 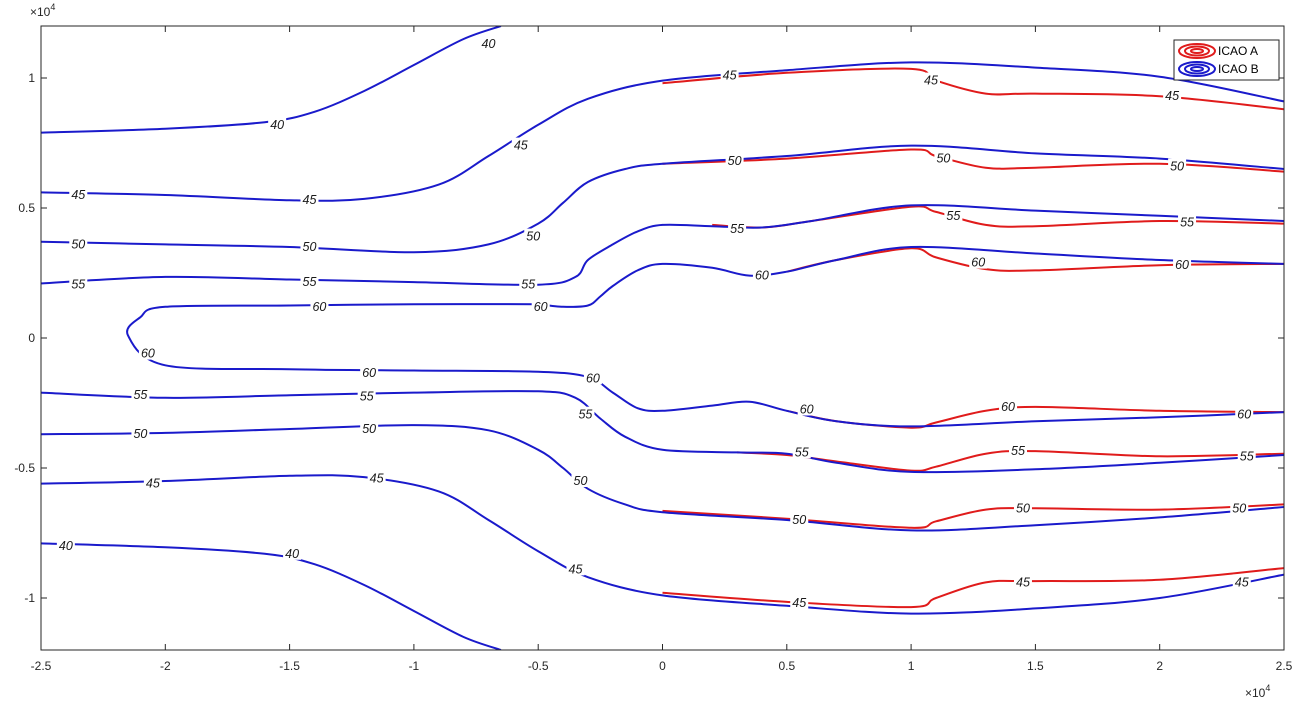 What do you see at coordinates (42, 10) in the screenshot?
I see `y-exponent-label: ×10⁴` at bounding box center [42, 10].